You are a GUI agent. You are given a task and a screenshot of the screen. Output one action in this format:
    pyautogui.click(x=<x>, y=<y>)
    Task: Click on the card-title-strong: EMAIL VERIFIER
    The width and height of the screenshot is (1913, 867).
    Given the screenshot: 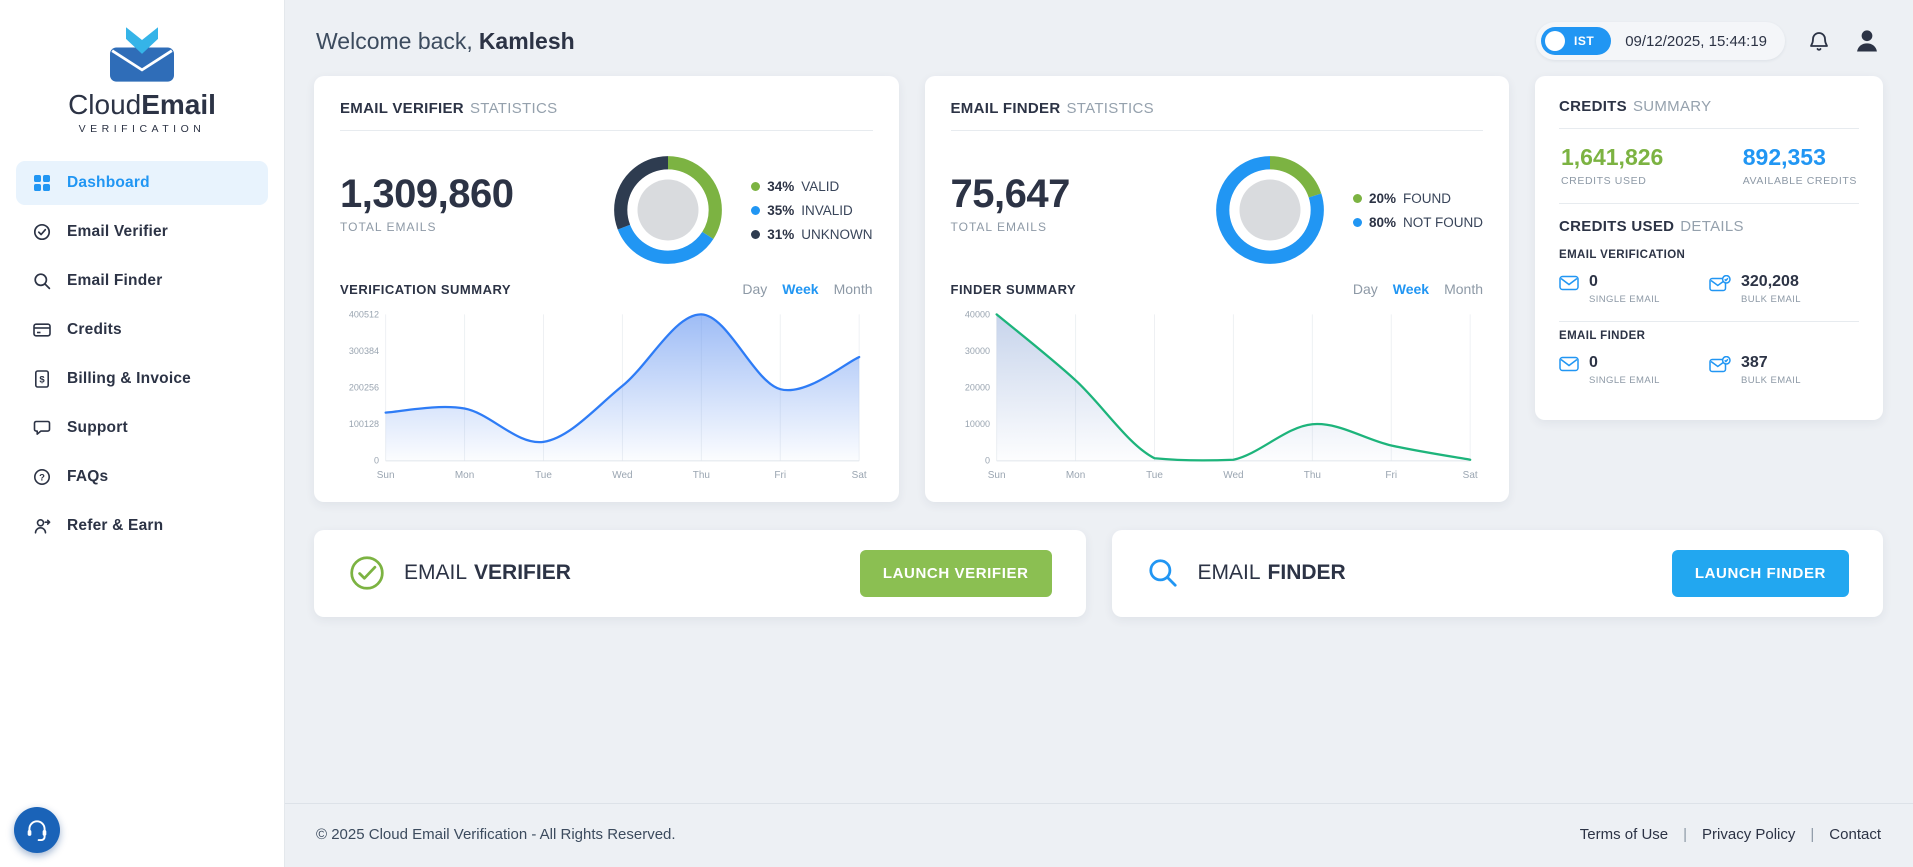 What is the action you would take?
    pyautogui.click(x=402, y=108)
    